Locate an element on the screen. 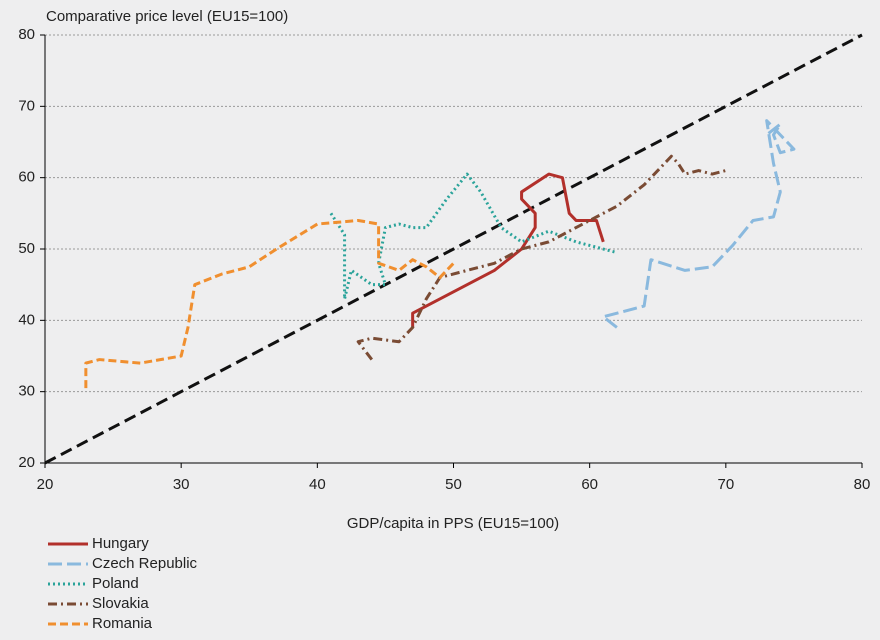  y-tick-label: 40 is located at coordinates (26, 319).